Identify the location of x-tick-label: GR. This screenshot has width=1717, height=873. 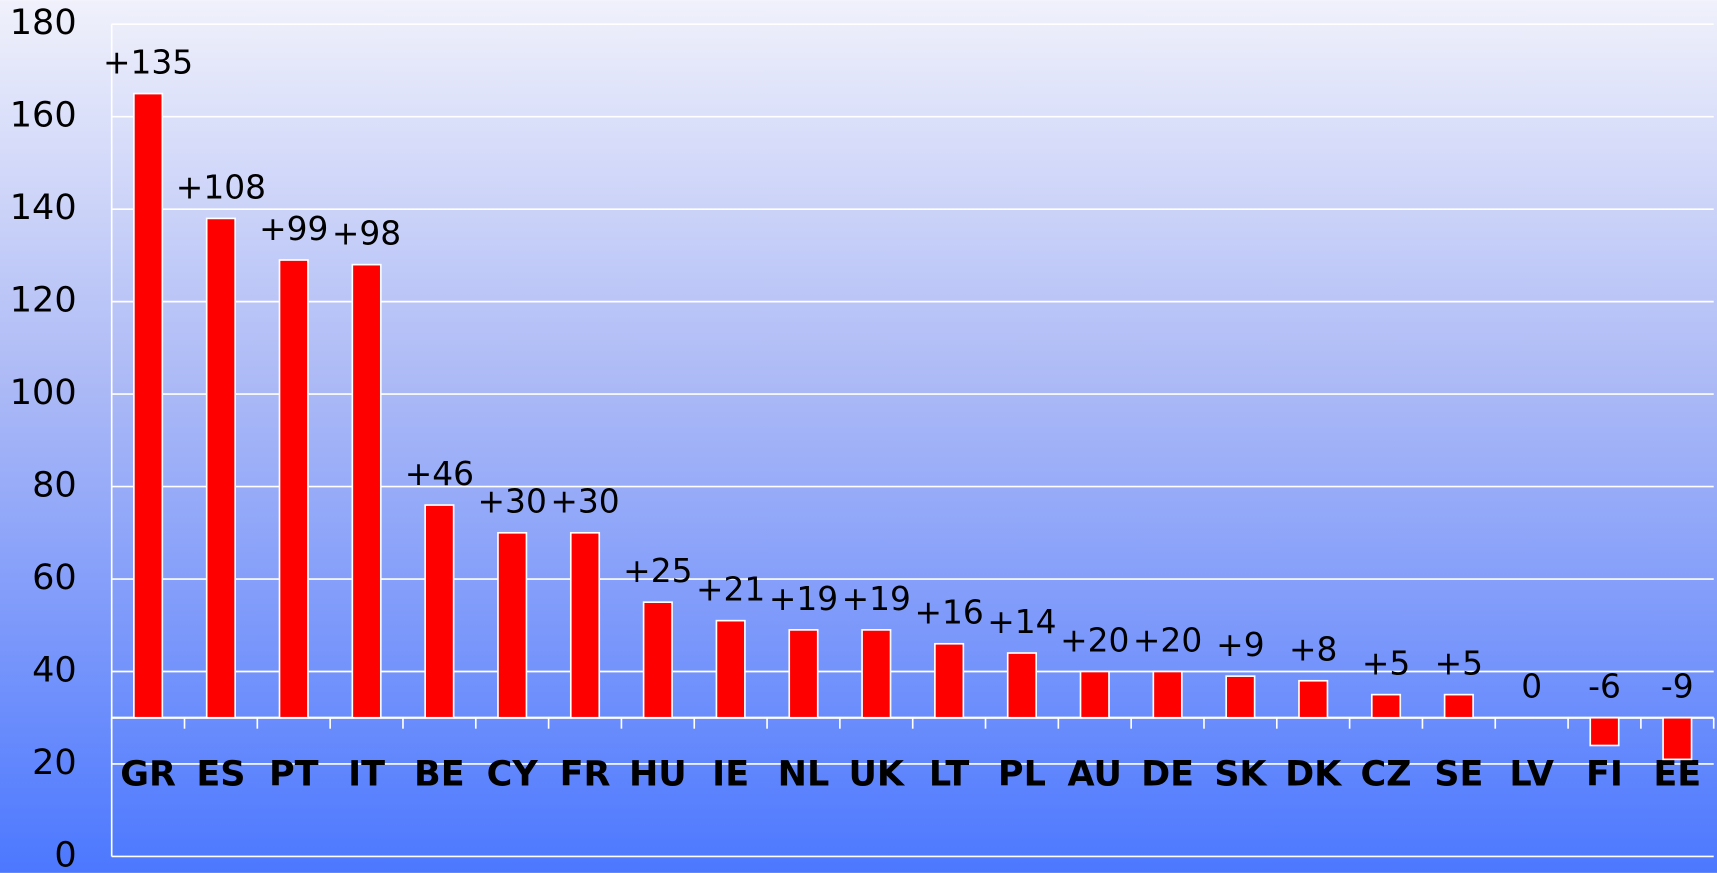
(148, 773).